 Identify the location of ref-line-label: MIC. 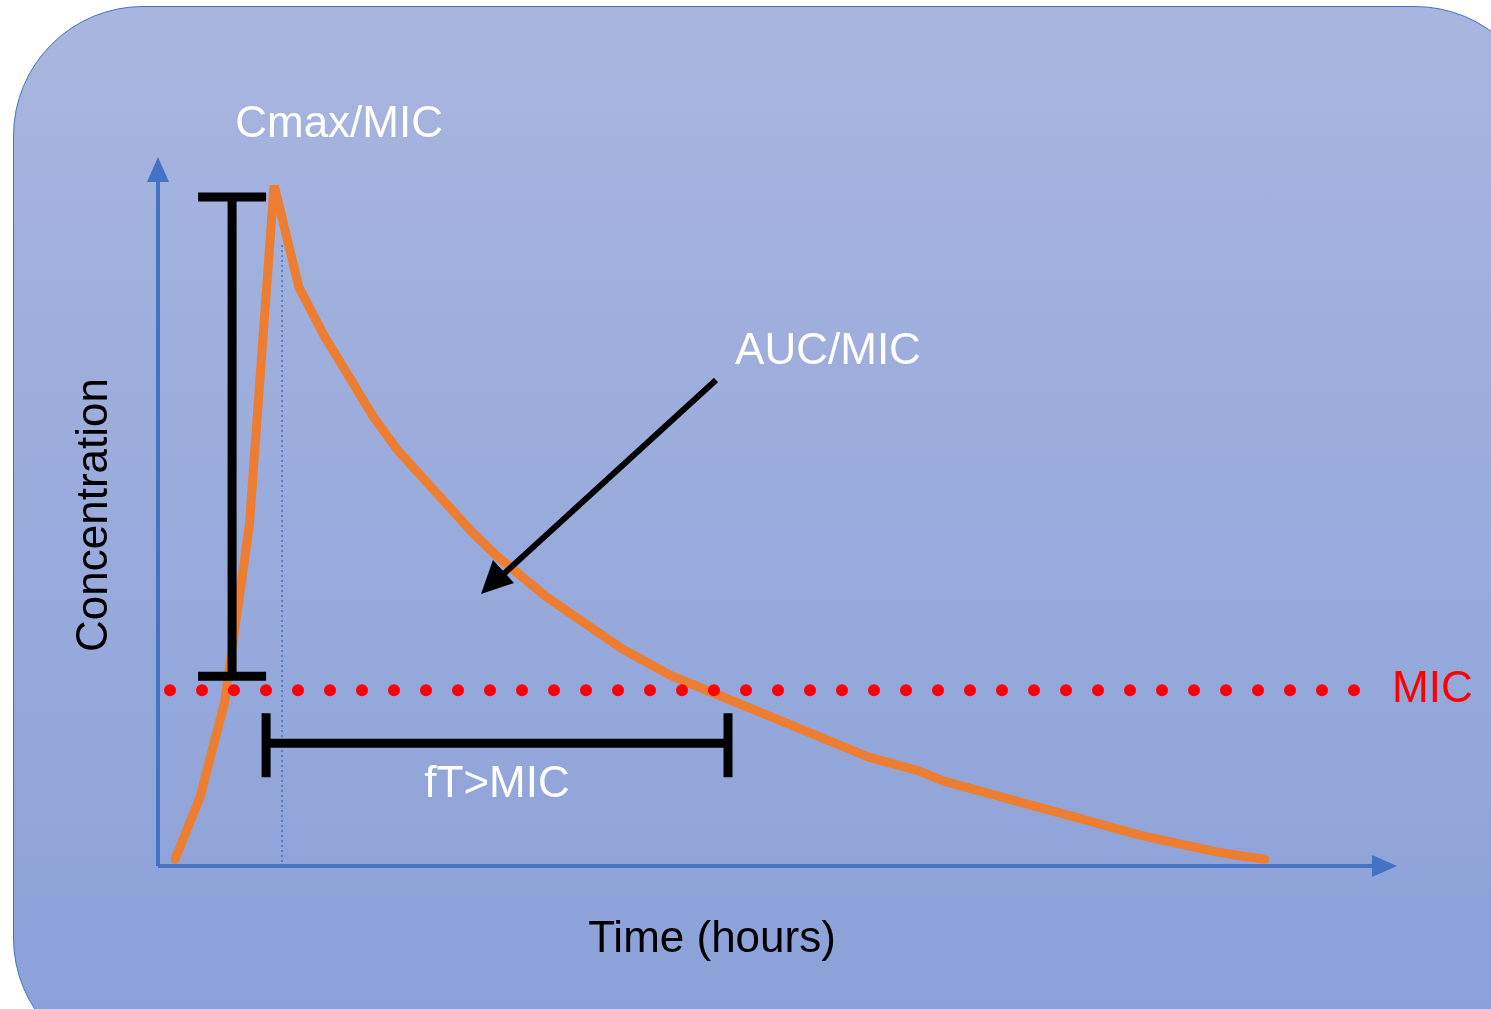
(1432, 687).